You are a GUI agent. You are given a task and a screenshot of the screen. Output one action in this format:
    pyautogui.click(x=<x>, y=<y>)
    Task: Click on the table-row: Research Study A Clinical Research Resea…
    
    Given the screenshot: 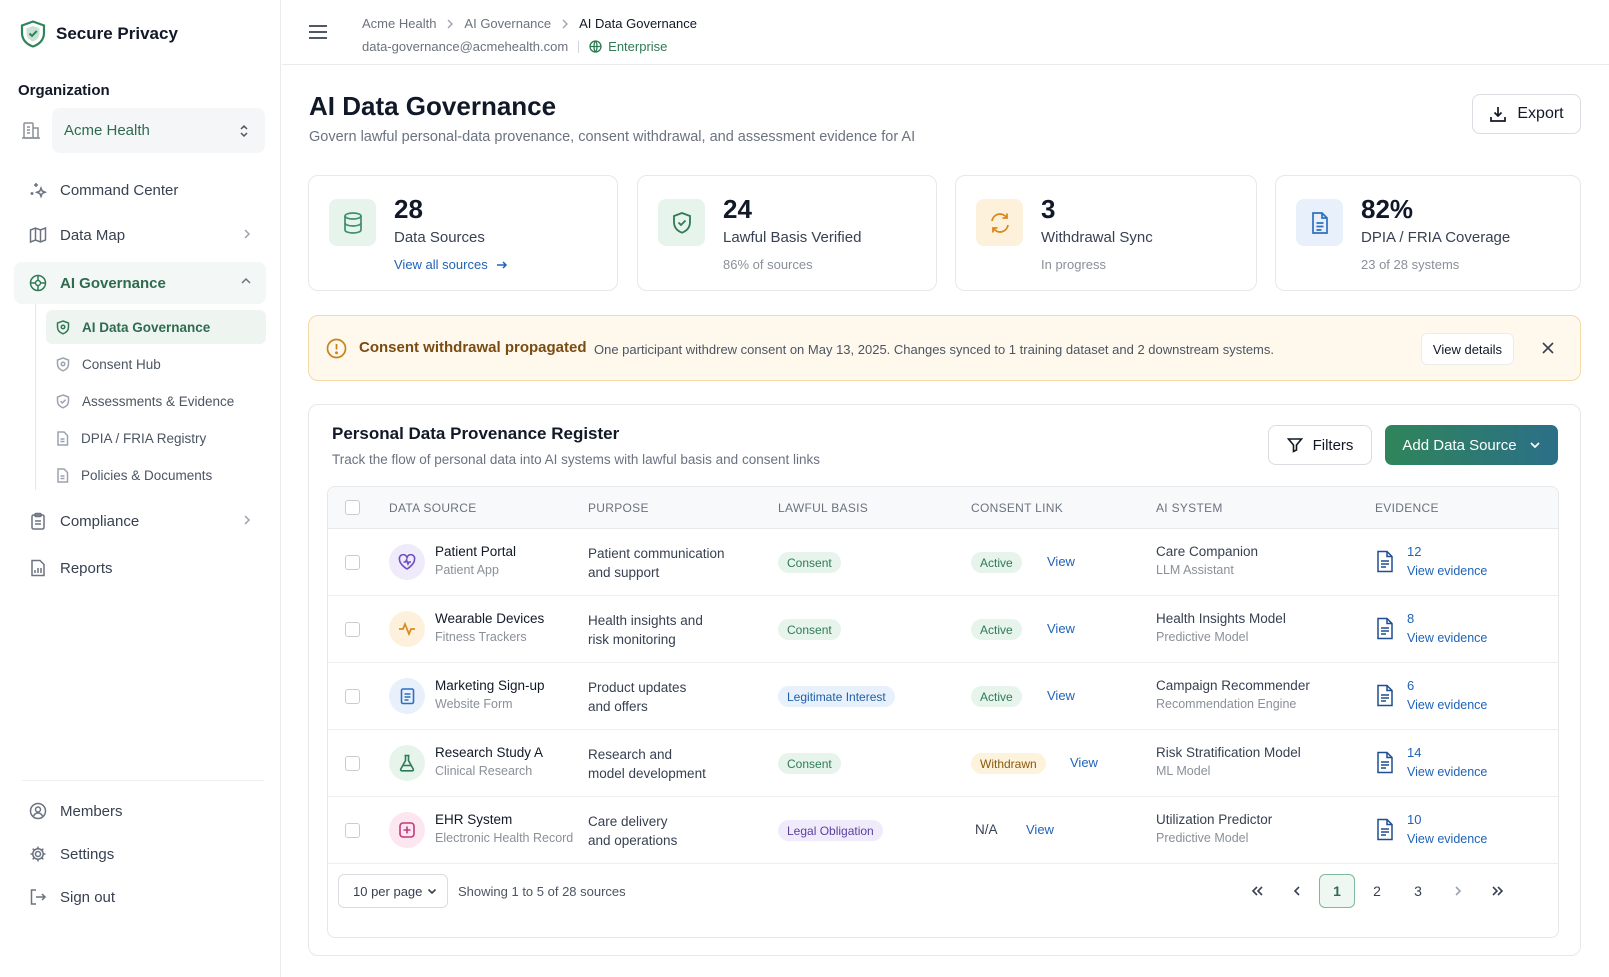 What is the action you would take?
    pyautogui.click(x=943, y=763)
    